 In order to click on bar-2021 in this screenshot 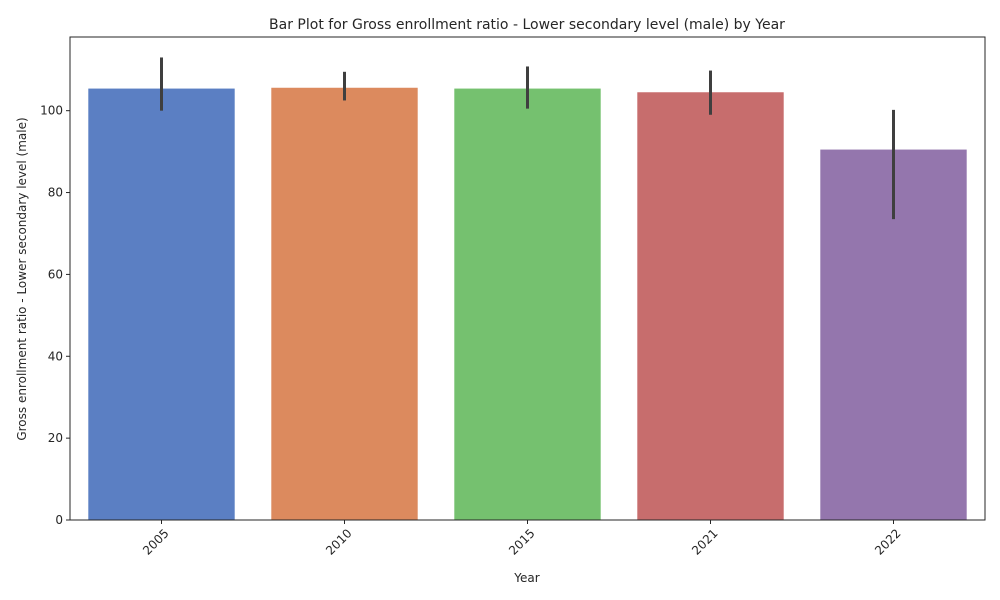, I will do `click(710, 306)`.